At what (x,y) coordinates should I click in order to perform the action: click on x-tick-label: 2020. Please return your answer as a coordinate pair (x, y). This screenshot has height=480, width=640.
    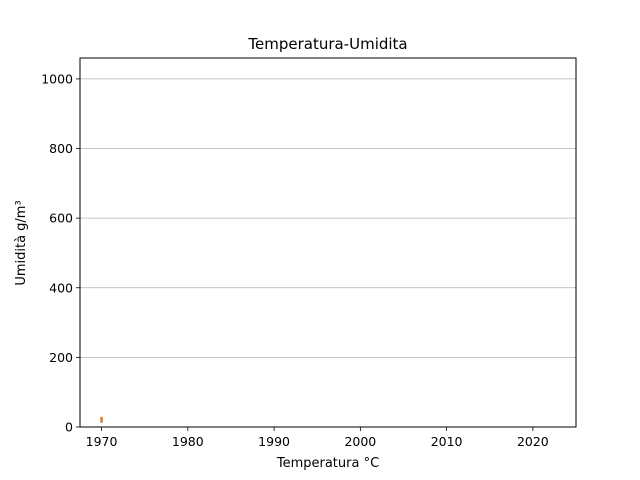
    Looking at the image, I should click on (533, 441).